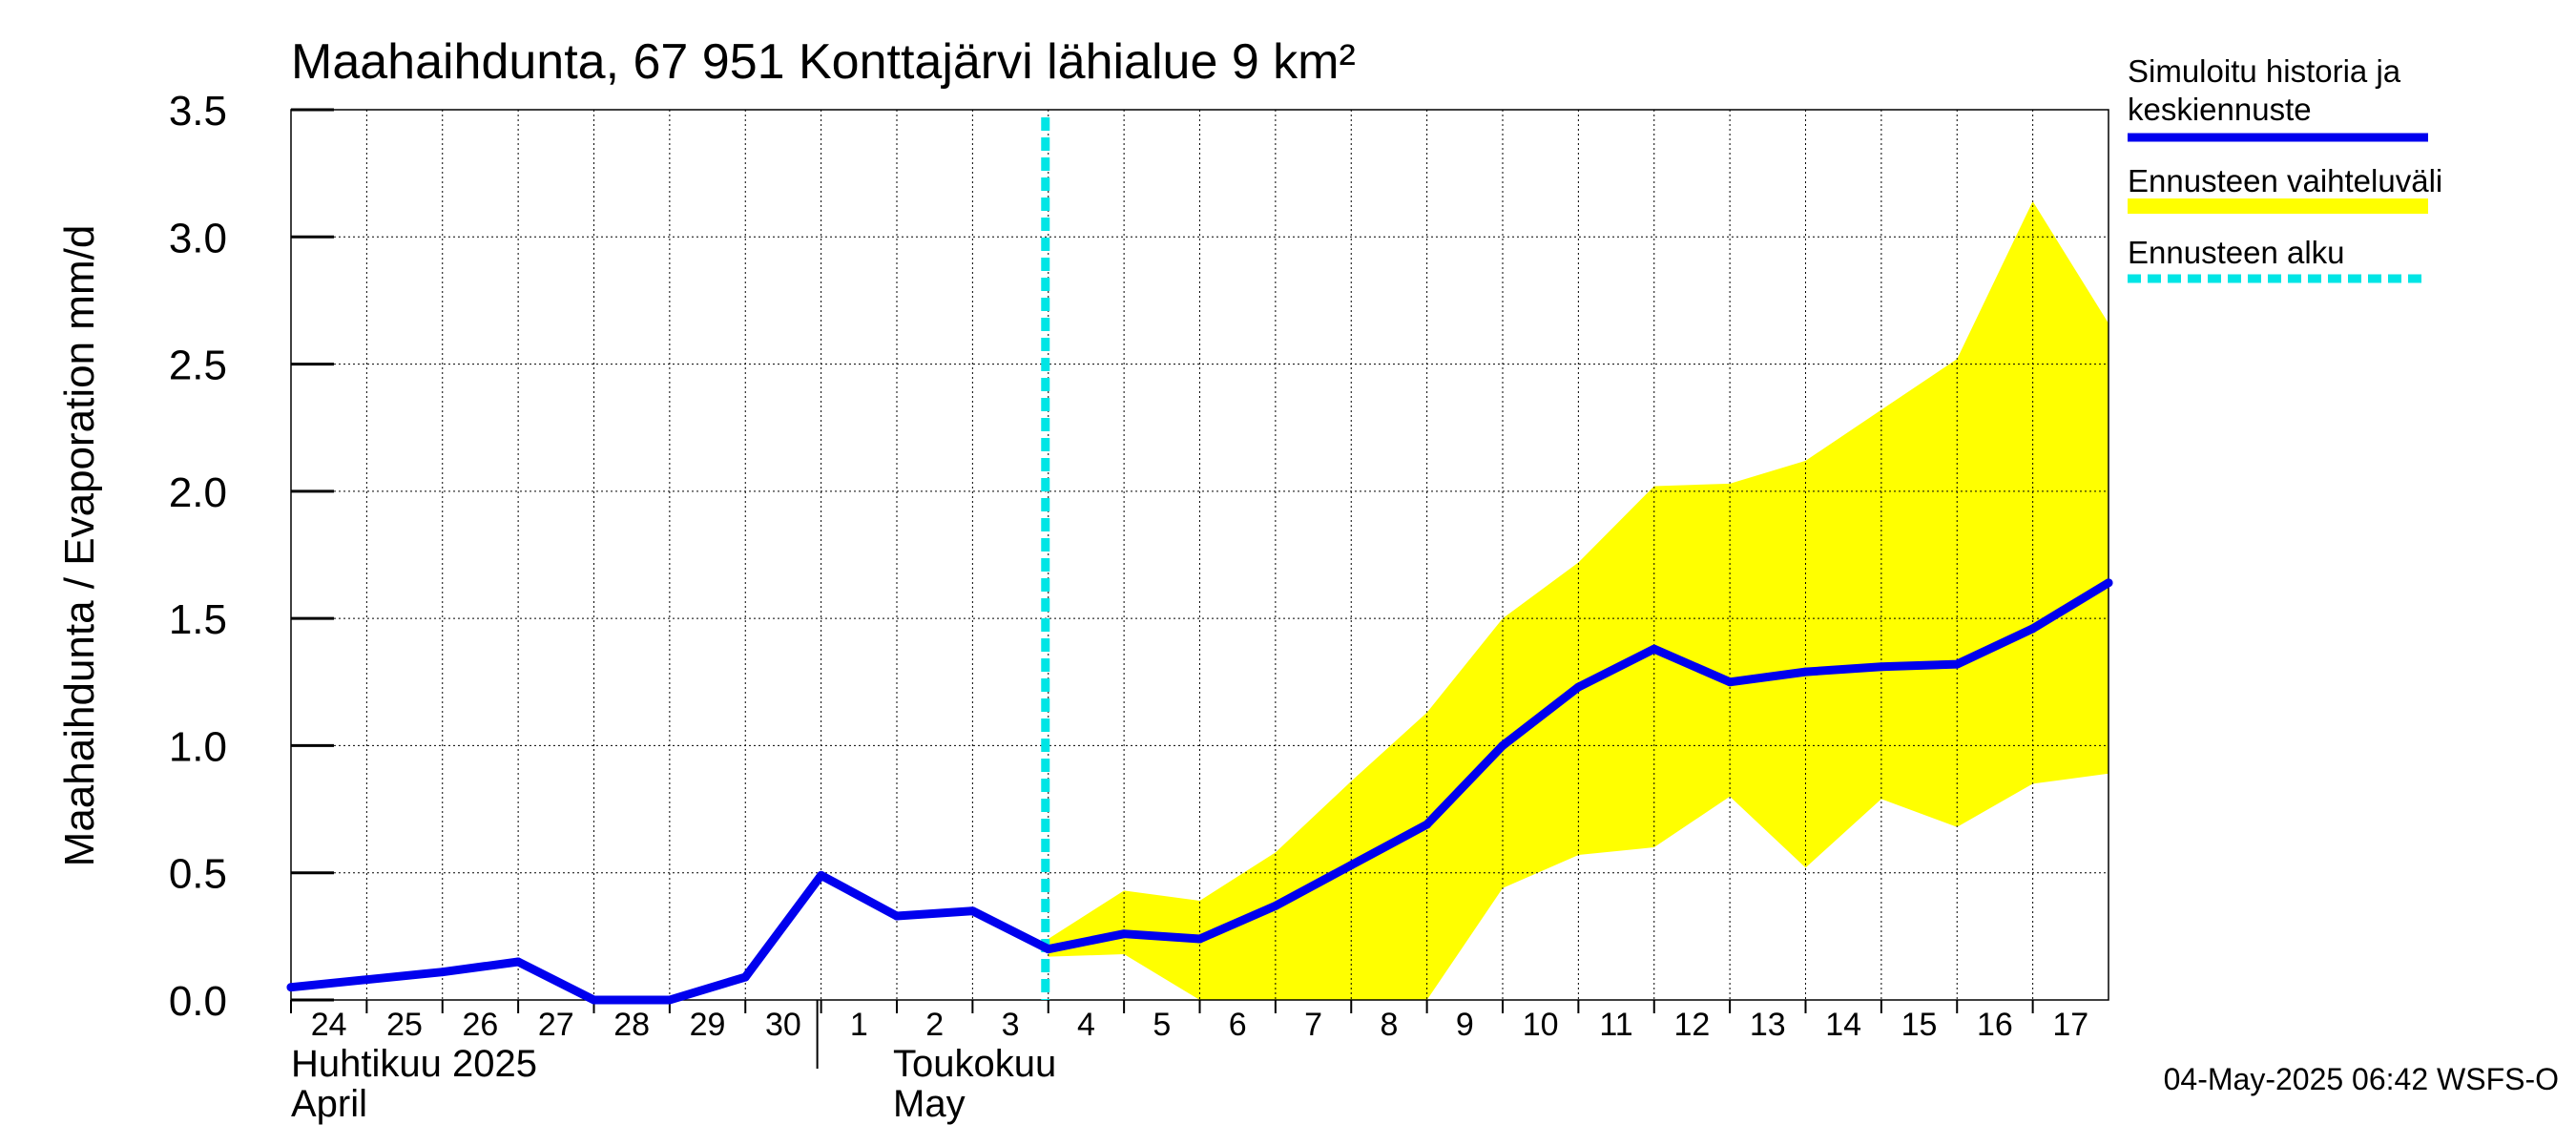  What do you see at coordinates (198, 493) in the screenshot?
I see `y-tick-label: 2.0` at bounding box center [198, 493].